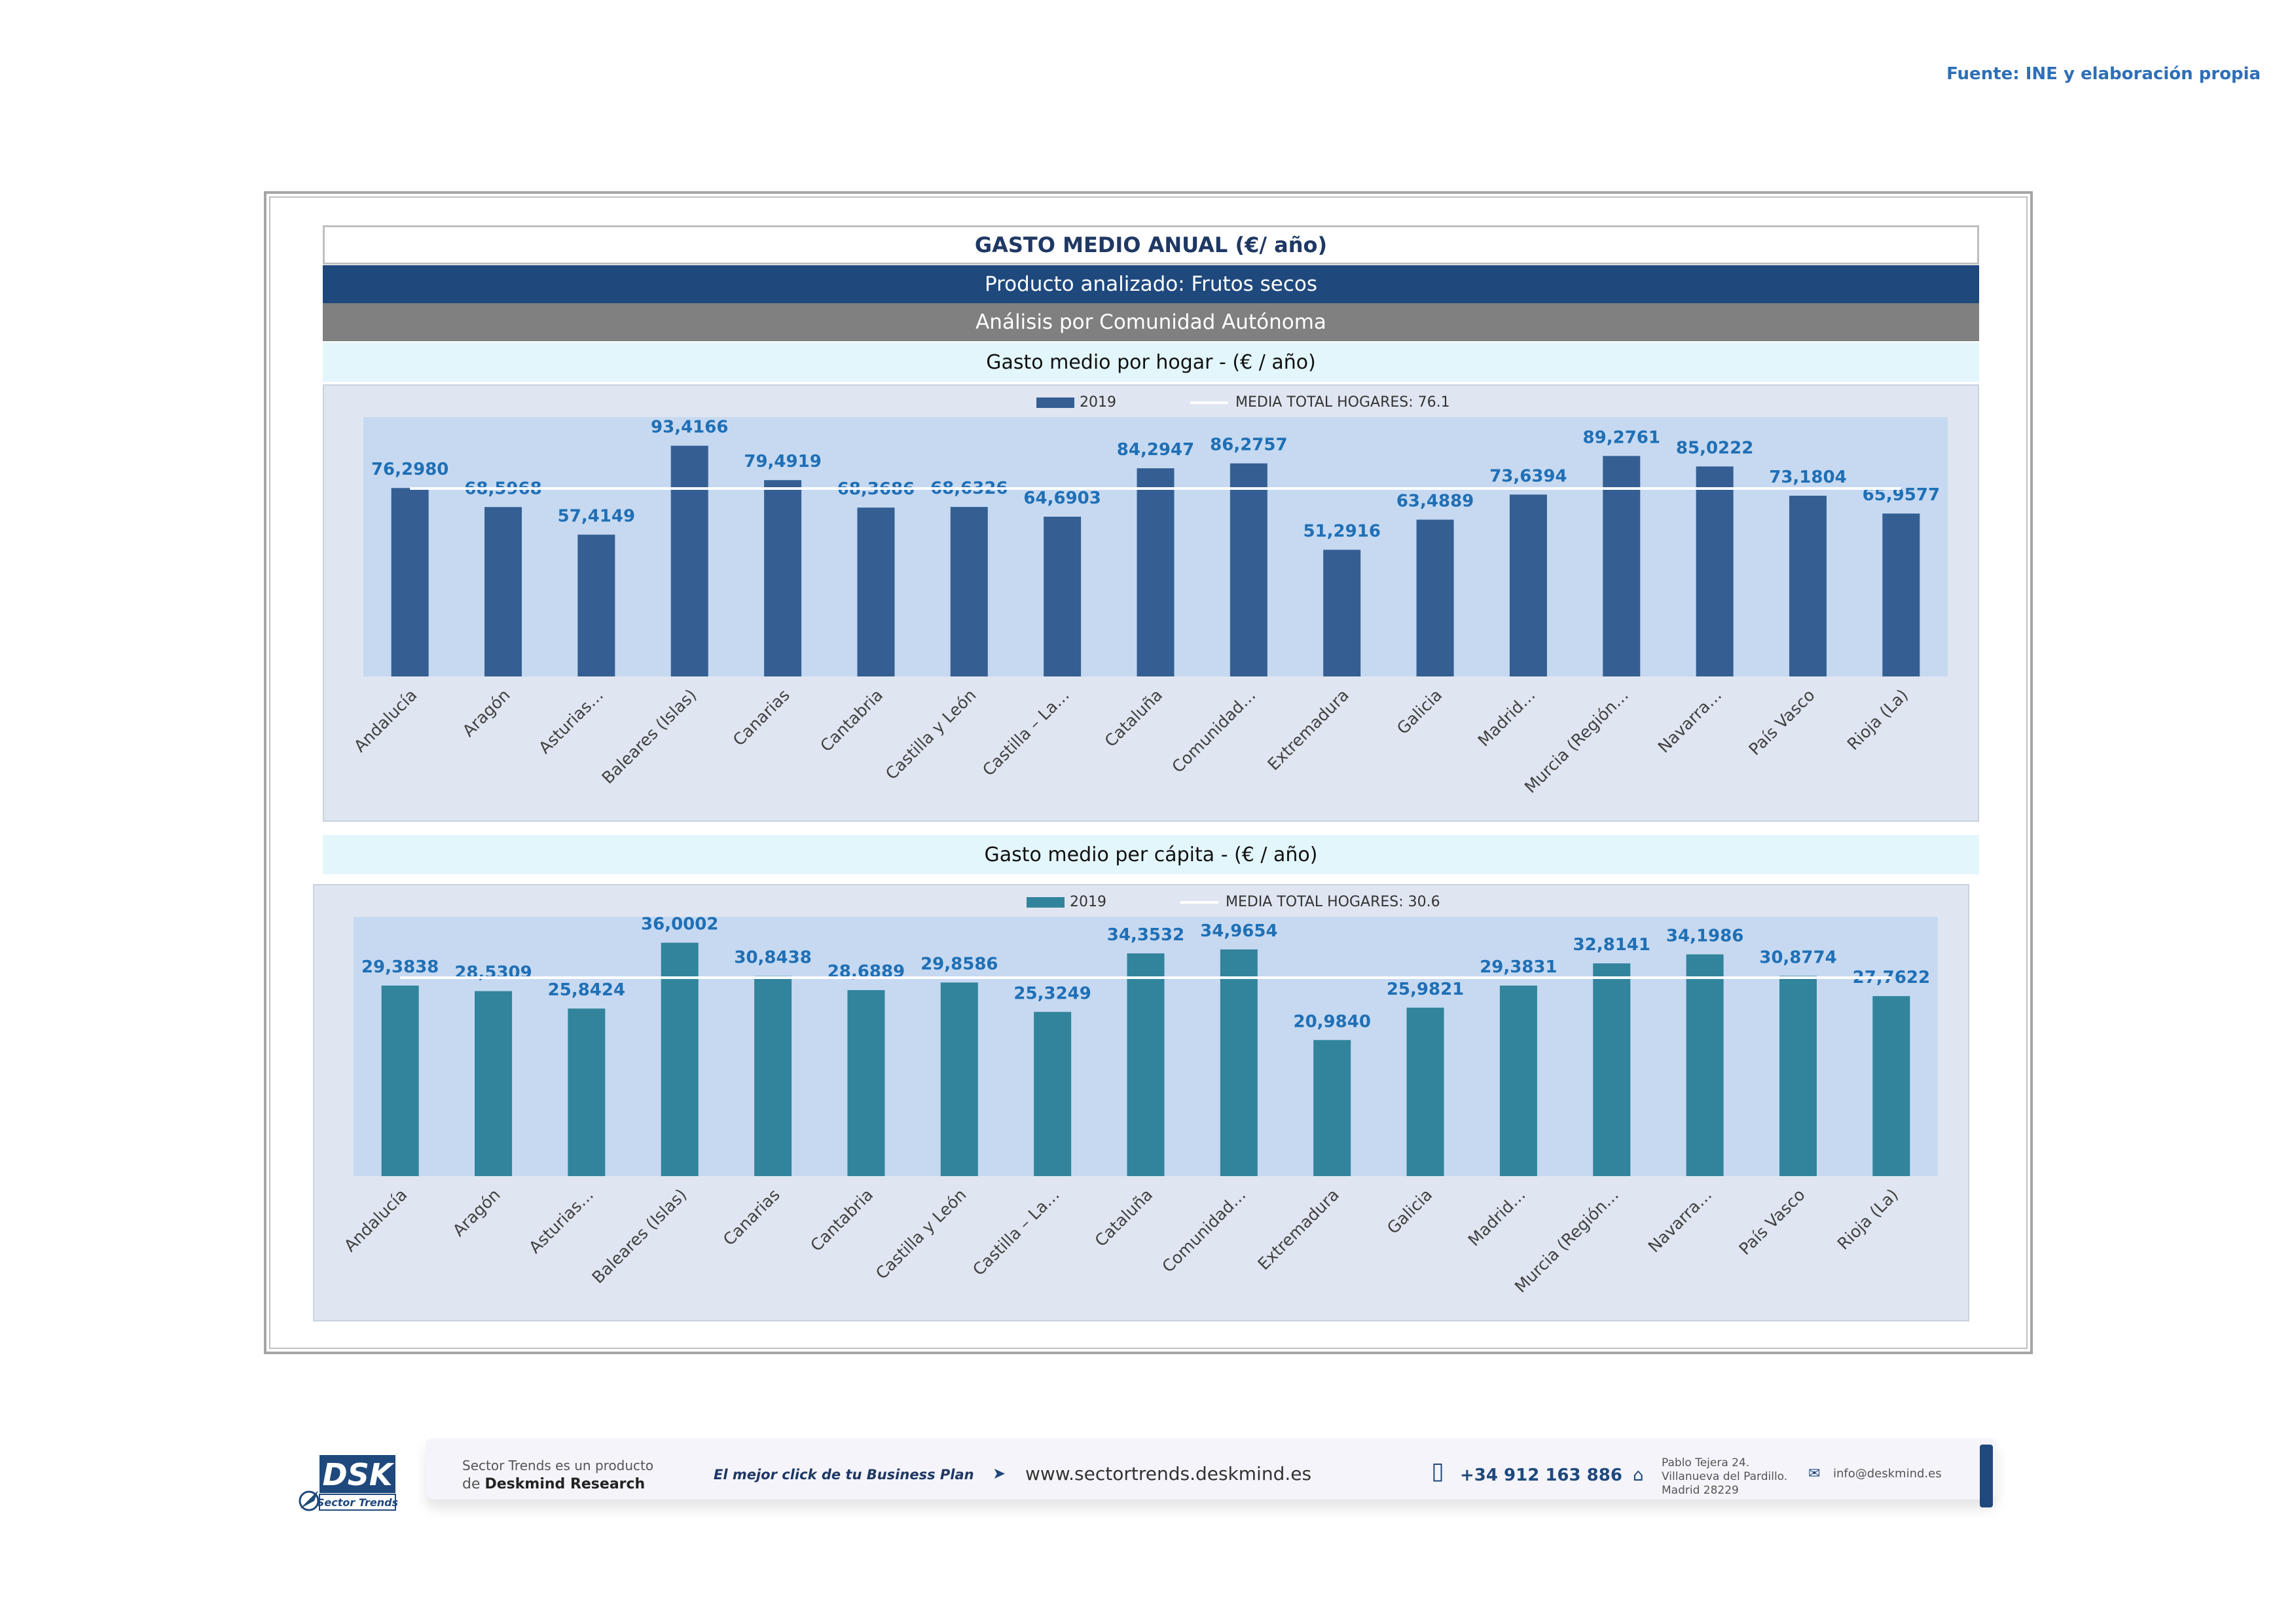  What do you see at coordinates (959, 964) in the screenshot?
I see `capita-data-label: 29,8586` at bounding box center [959, 964].